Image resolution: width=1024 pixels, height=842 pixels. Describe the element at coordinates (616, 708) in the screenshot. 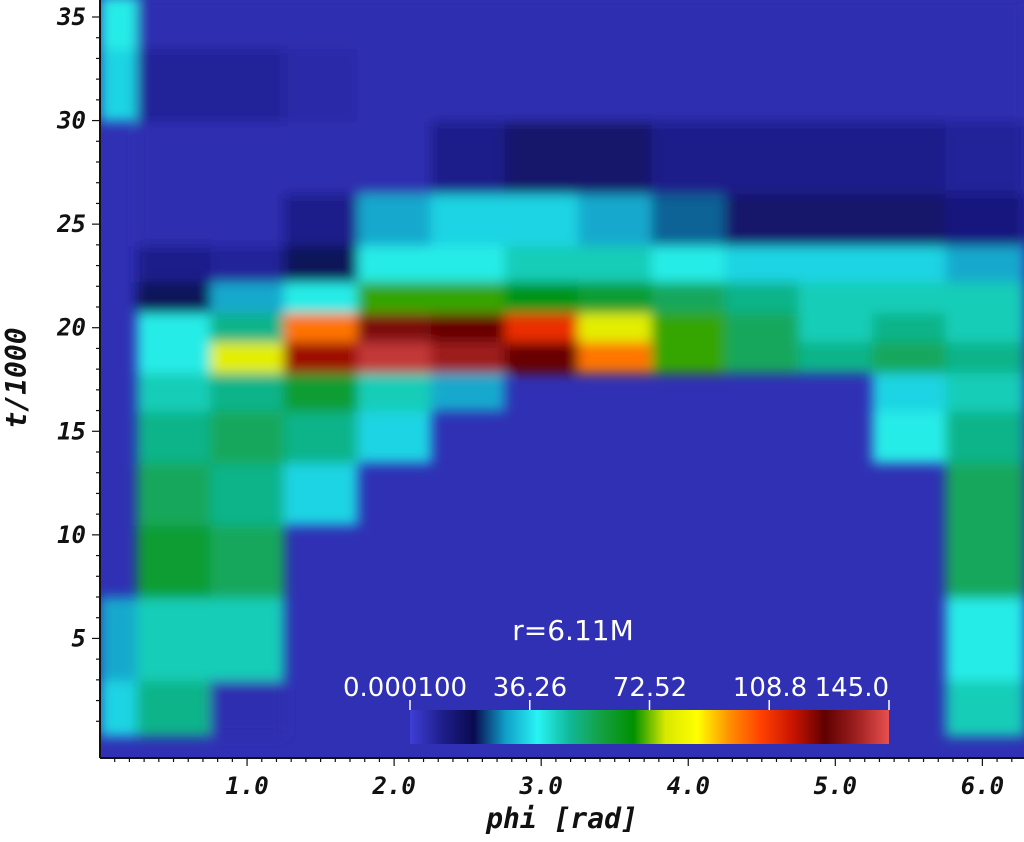

I see `colorbar: 0.000100 36.26 72.52 108.8 145.0` at that location.